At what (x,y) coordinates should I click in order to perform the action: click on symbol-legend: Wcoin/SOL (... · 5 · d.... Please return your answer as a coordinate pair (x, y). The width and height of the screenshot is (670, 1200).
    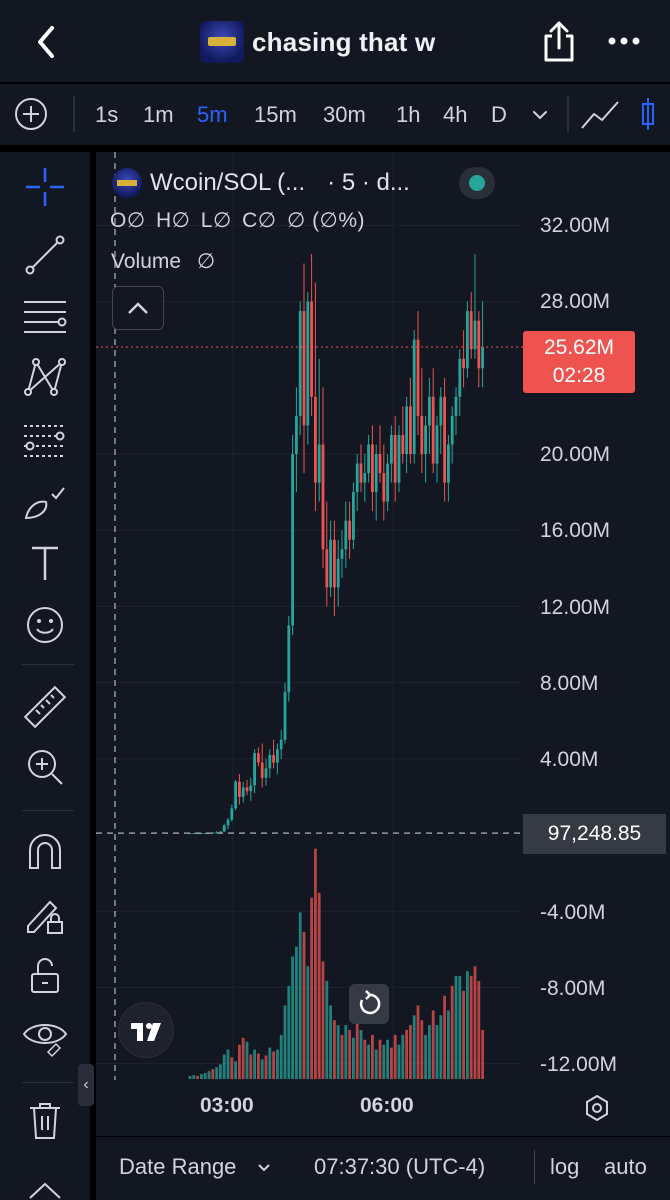
    Looking at the image, I should click on (261, 183).